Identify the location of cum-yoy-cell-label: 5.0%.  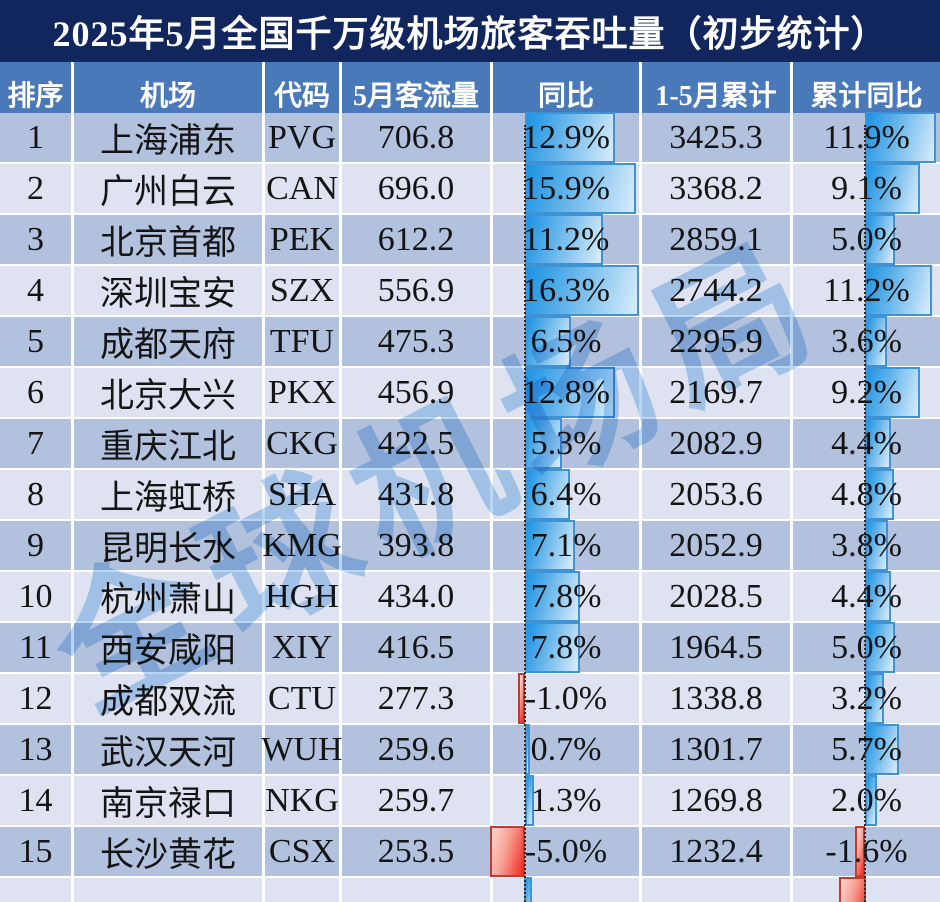
(866, 647).